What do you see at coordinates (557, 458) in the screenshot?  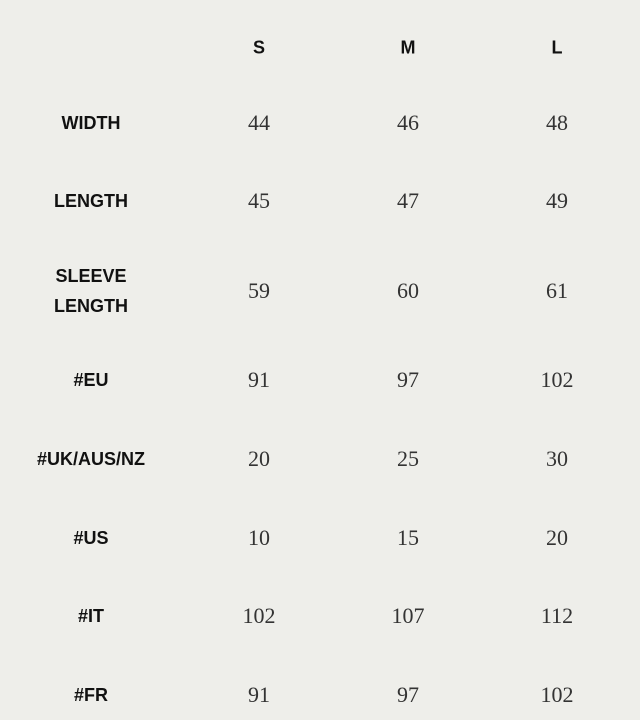 I see `table-cell: 30` at bounding box center [557, 458].